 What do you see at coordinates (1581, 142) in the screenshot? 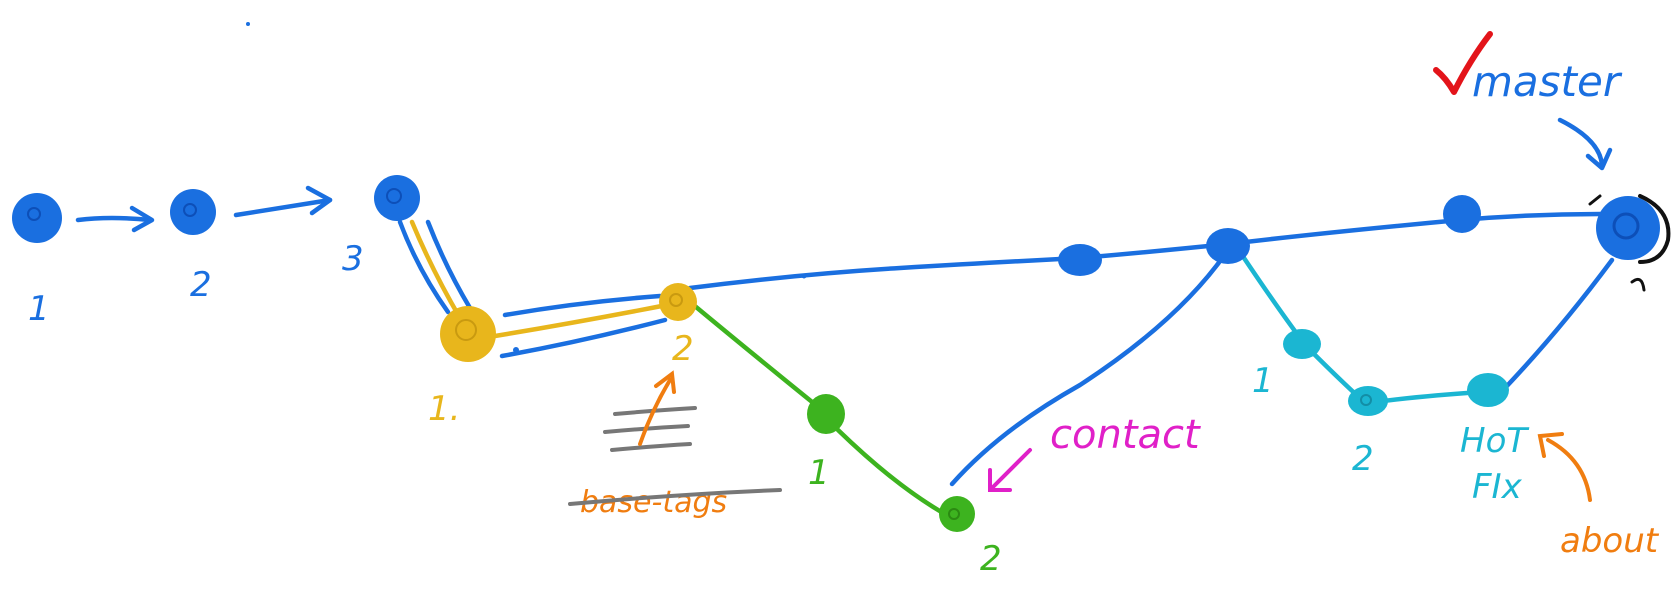
I see `master-arrow` at bounding box center [1581, 142].